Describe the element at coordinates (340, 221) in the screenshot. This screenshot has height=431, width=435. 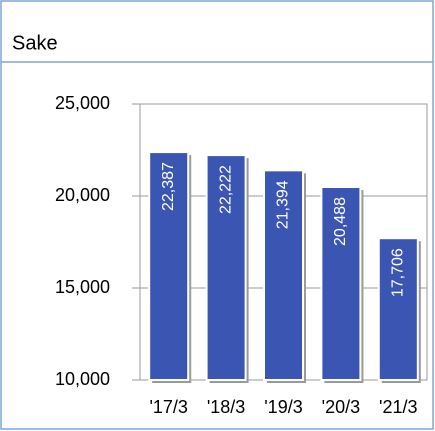
I see `data-label: 20,488` at that location.